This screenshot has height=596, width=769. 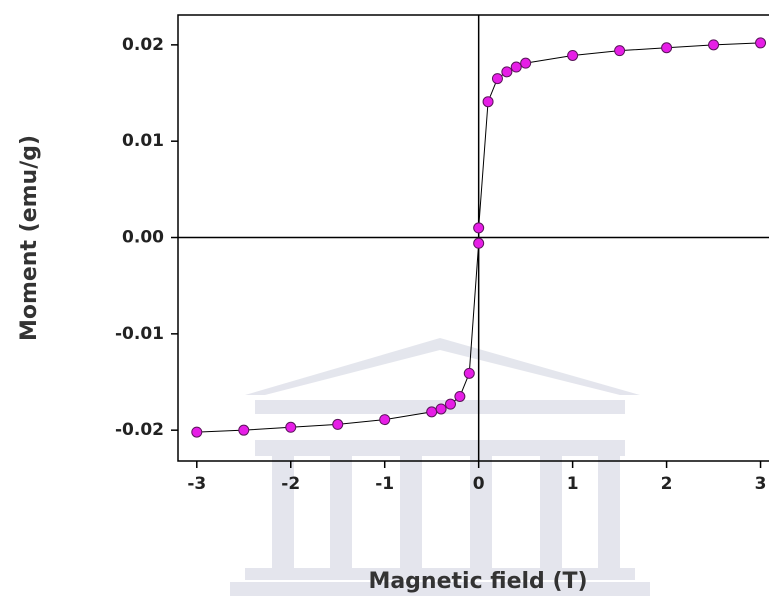 I want to click on x-tick-label: 1, so click(x=573, y=484).